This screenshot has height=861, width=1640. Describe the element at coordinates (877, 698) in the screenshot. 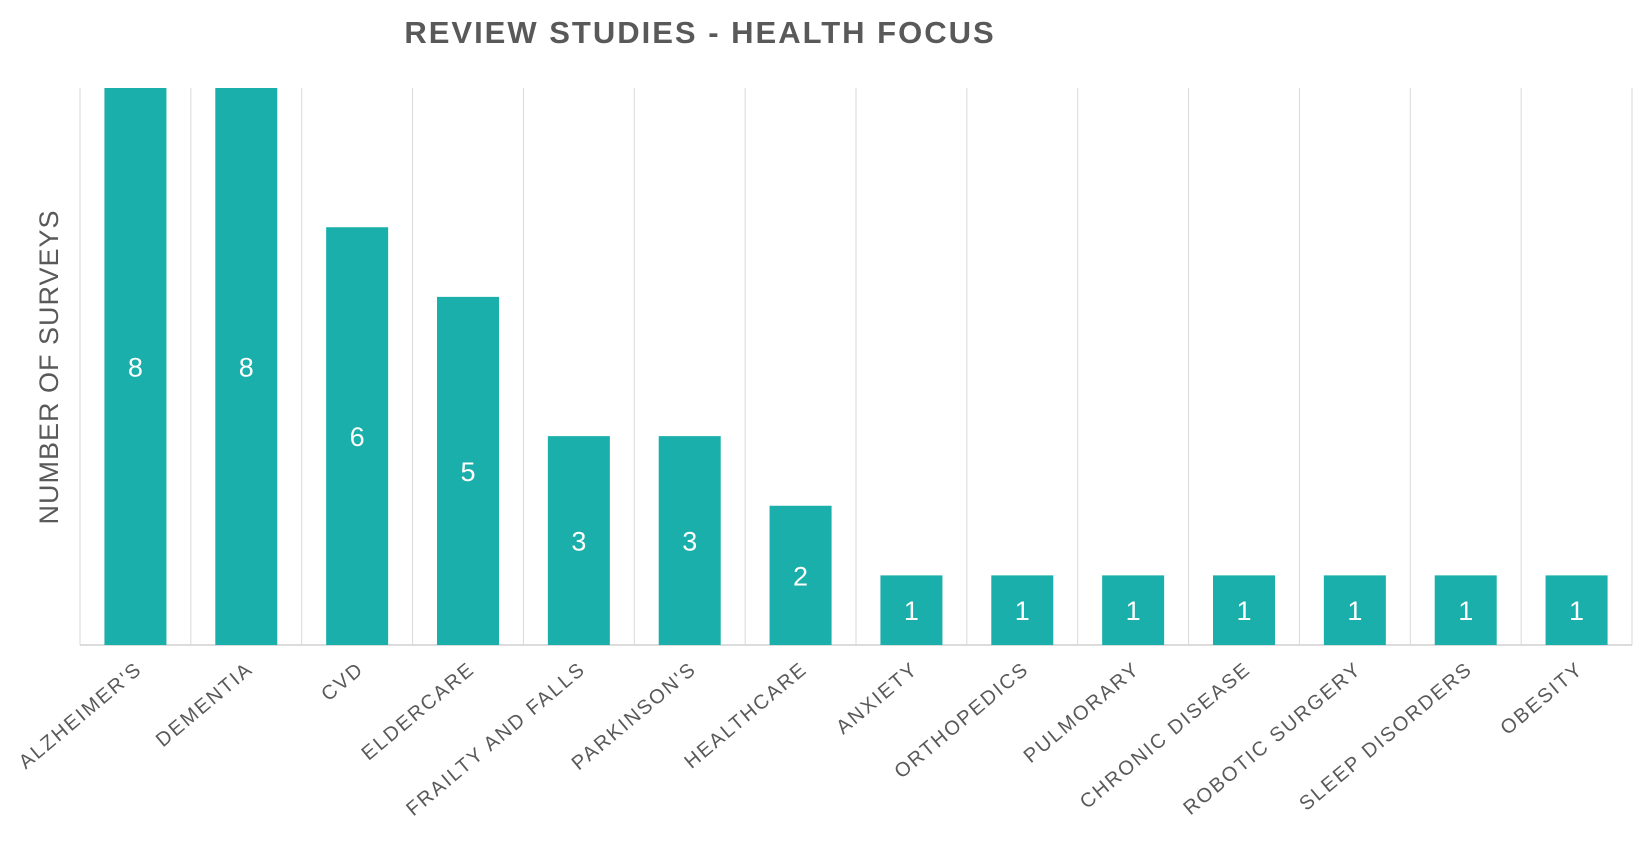

I see `x-tick-label: ANXIETY` at that location.